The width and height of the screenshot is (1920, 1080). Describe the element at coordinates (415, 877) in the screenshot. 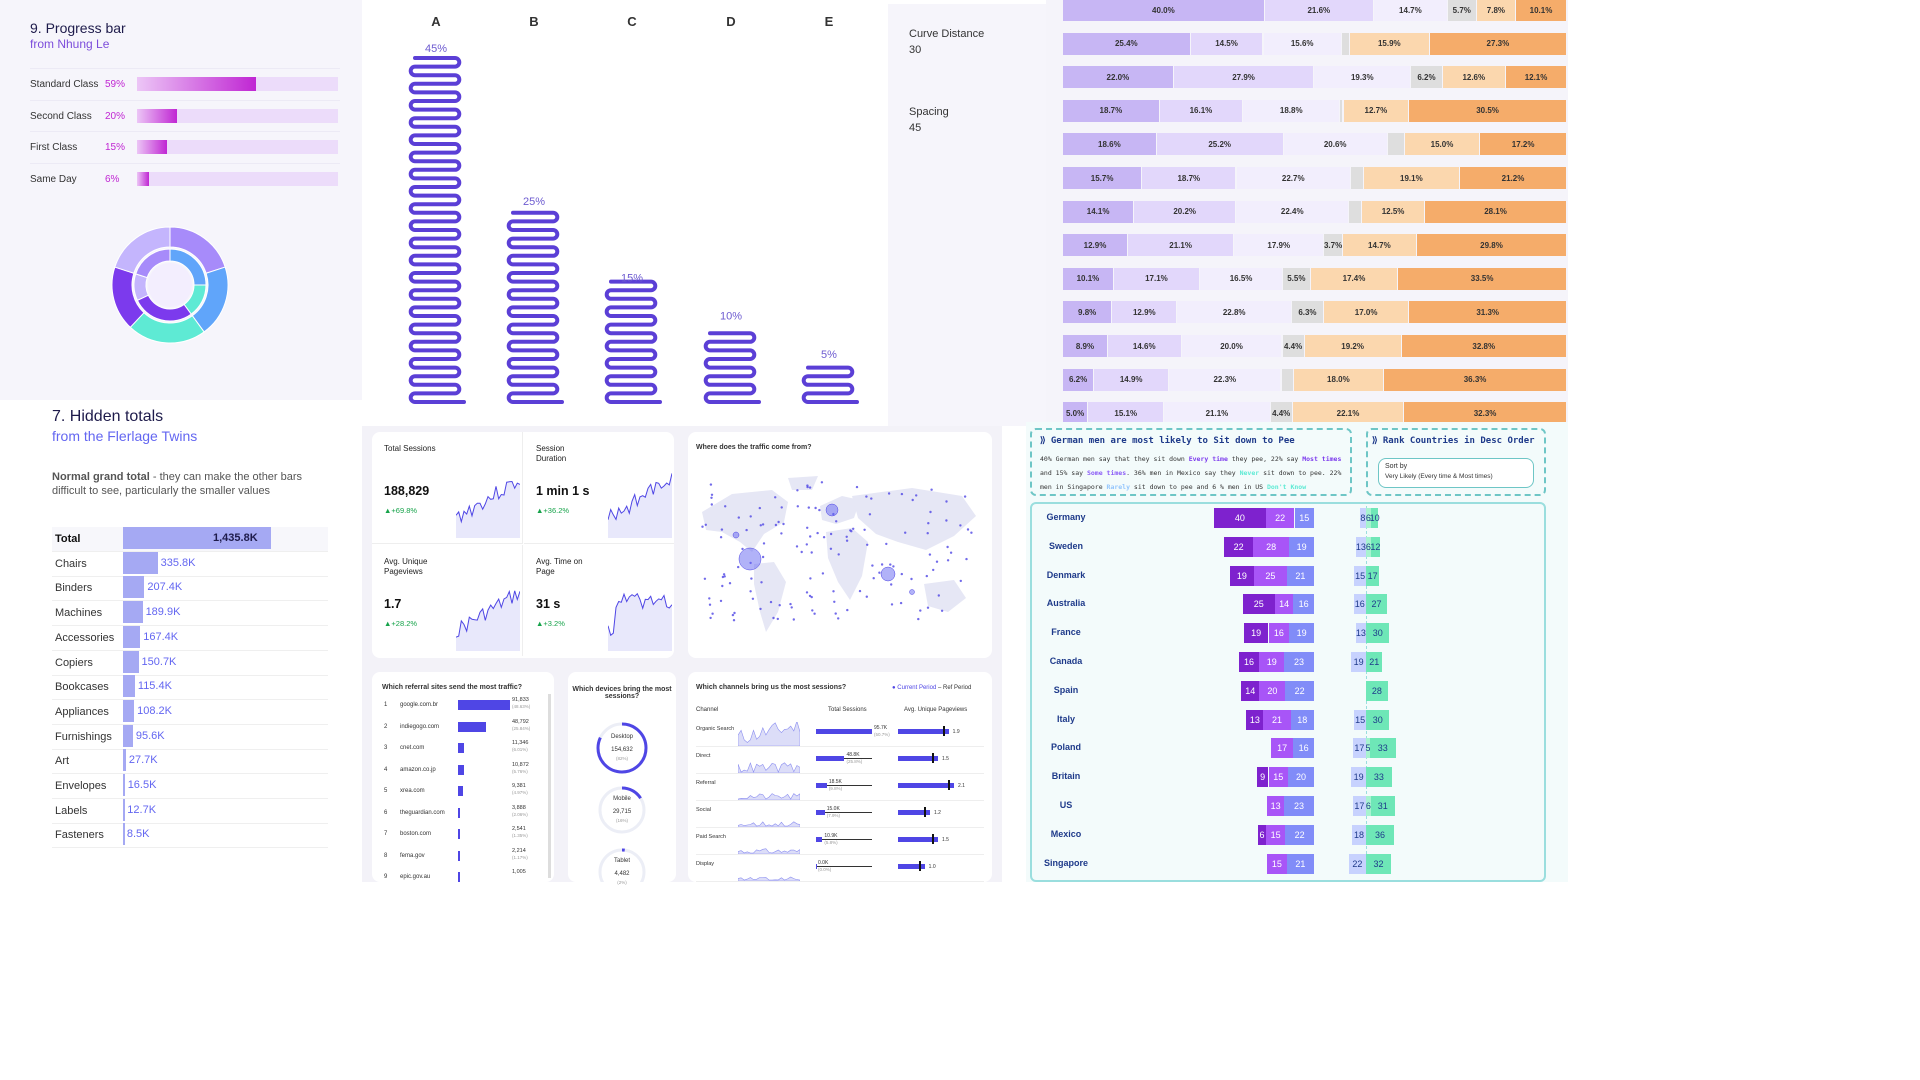

I see `referral-site: epic.gov.au` at that location.